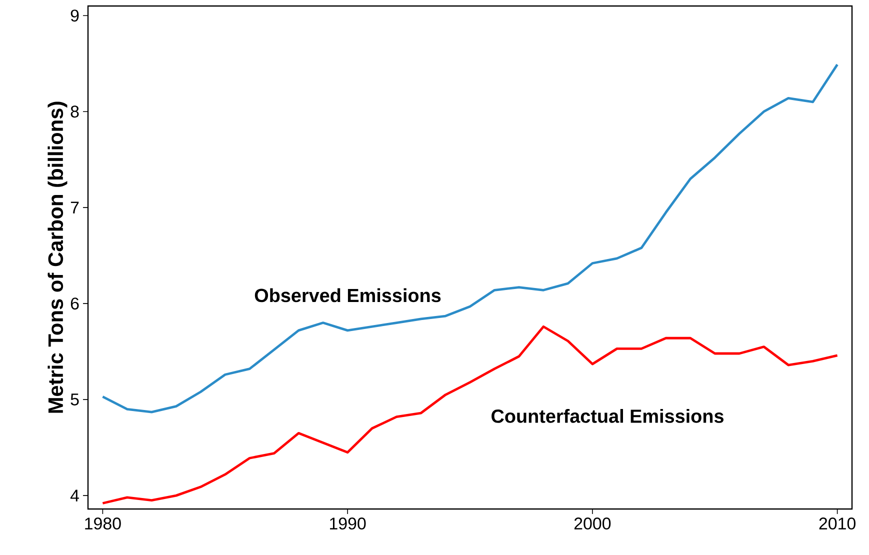 The width and height of the screenshot is (869, 555). What do you see at coordinates (74, 208) in the screenshot?
I see `y-tick-label: 7` at bounding box center [74, 208].